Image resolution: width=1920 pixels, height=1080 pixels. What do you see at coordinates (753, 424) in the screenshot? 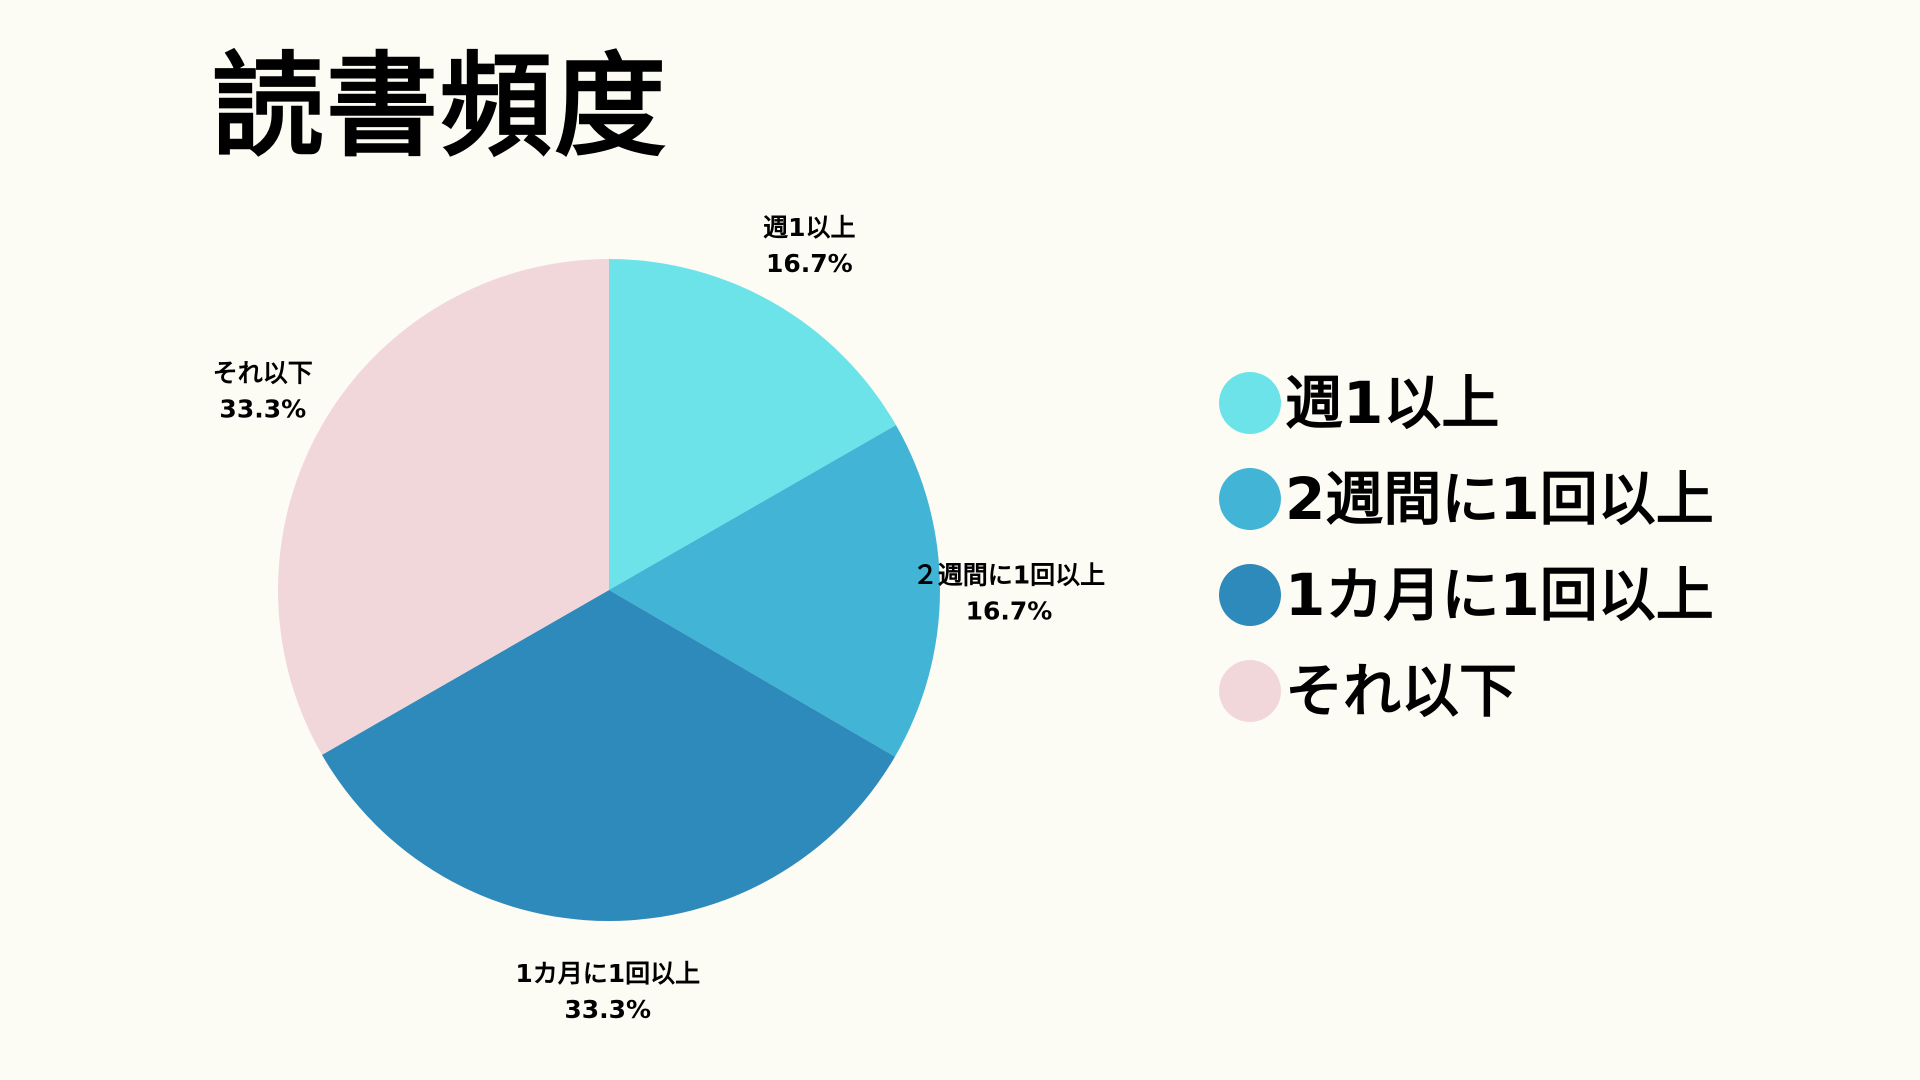
I see `pie-slice-weekly` at bounding box center [753, 424].